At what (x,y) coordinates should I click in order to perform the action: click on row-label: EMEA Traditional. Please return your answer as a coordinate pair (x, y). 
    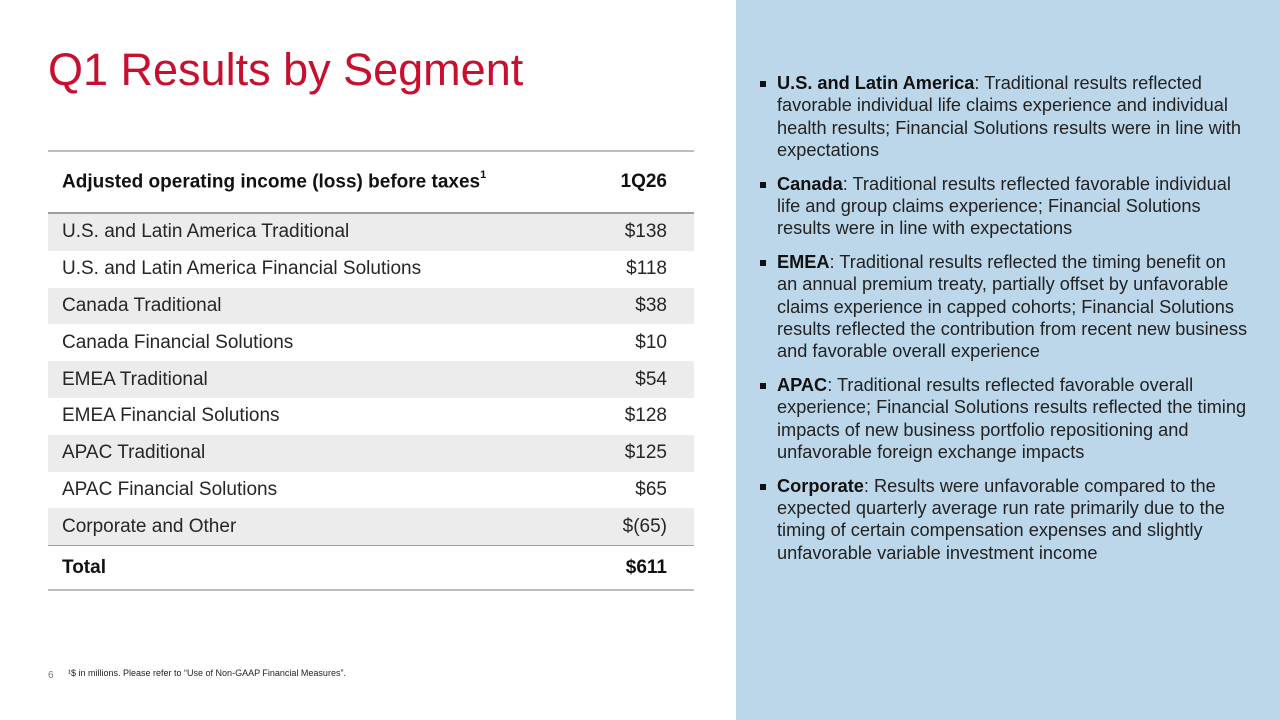
    Looking at the image, I should click on (135, 379).